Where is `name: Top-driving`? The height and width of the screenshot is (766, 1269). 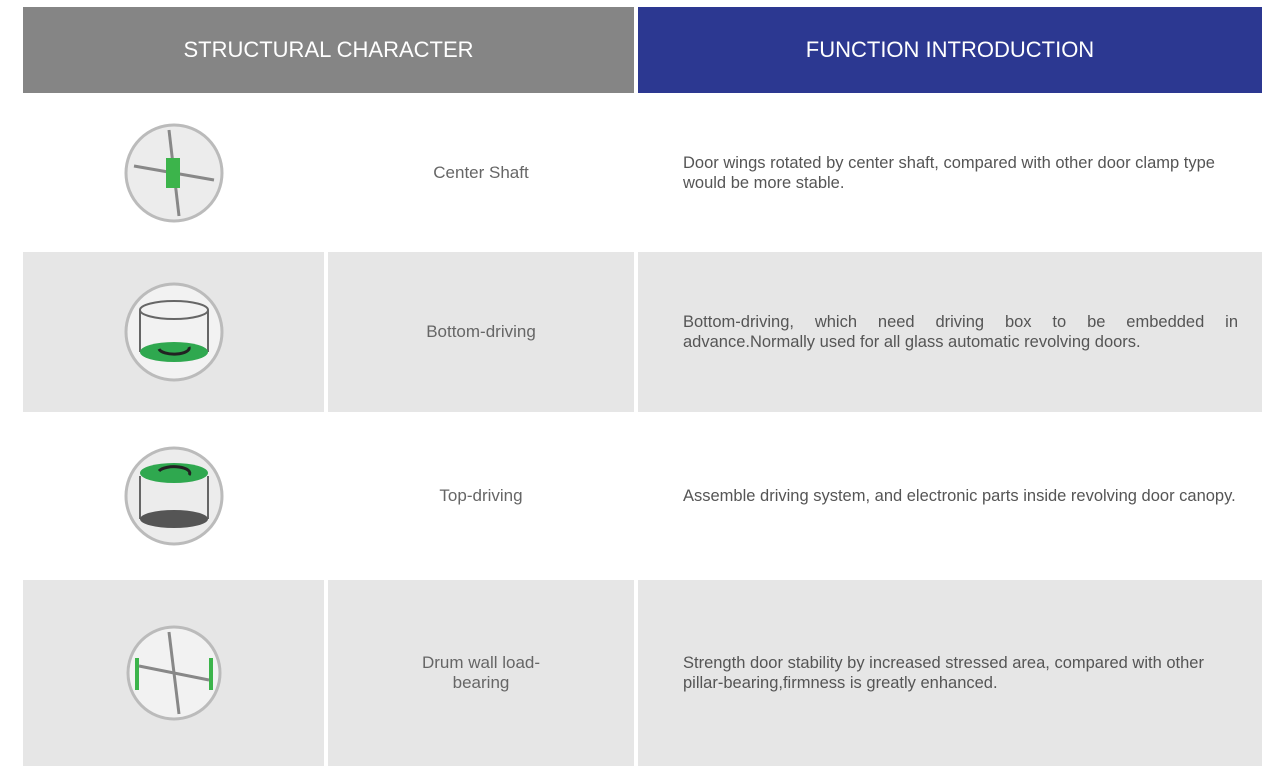 name: Top-driving is located at coordinates (481, 495).